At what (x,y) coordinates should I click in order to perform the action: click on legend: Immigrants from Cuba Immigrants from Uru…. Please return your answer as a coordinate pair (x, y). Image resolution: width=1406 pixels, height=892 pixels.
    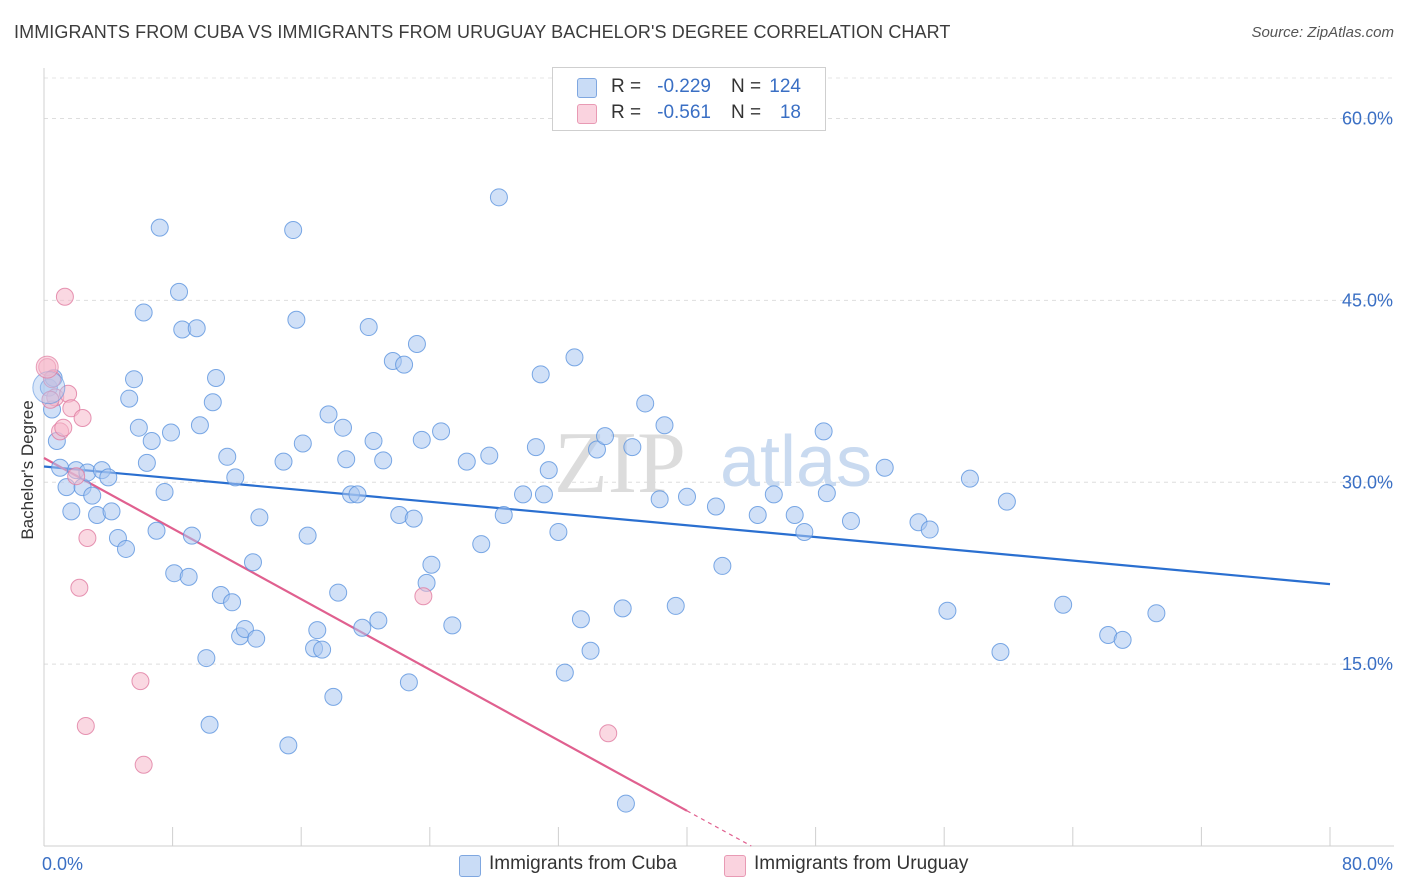
    Looking at the image, I should click on (703, 865).